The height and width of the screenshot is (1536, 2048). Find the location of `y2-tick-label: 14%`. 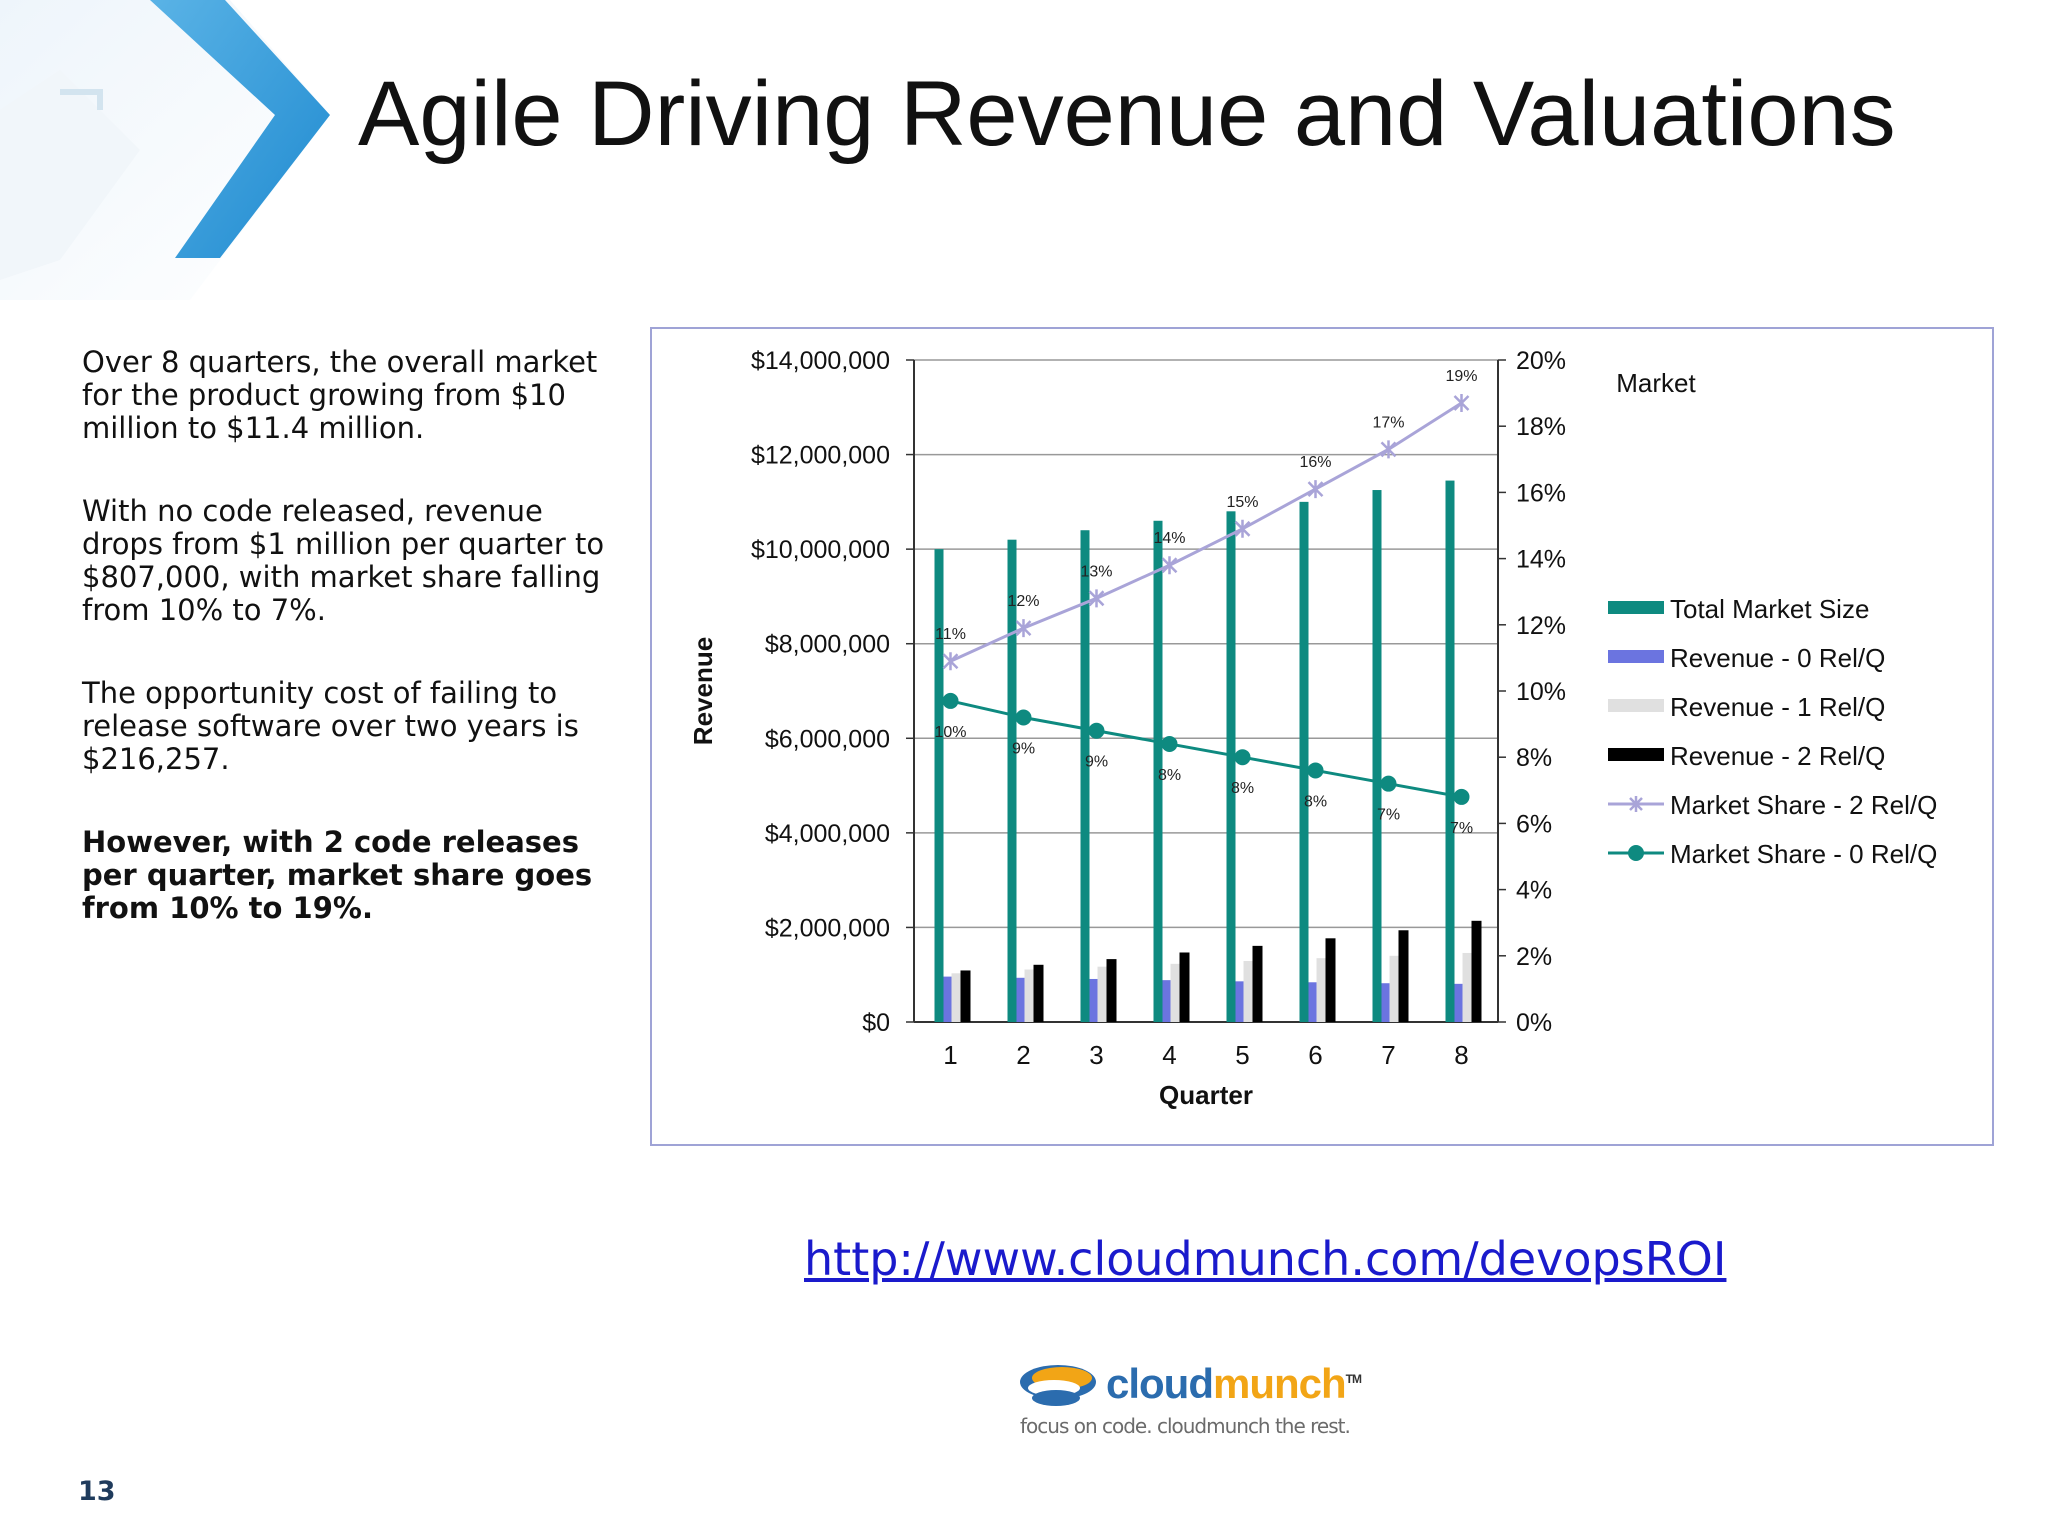

y2-tick-label: 14% is located at coordinates (1541, 560).